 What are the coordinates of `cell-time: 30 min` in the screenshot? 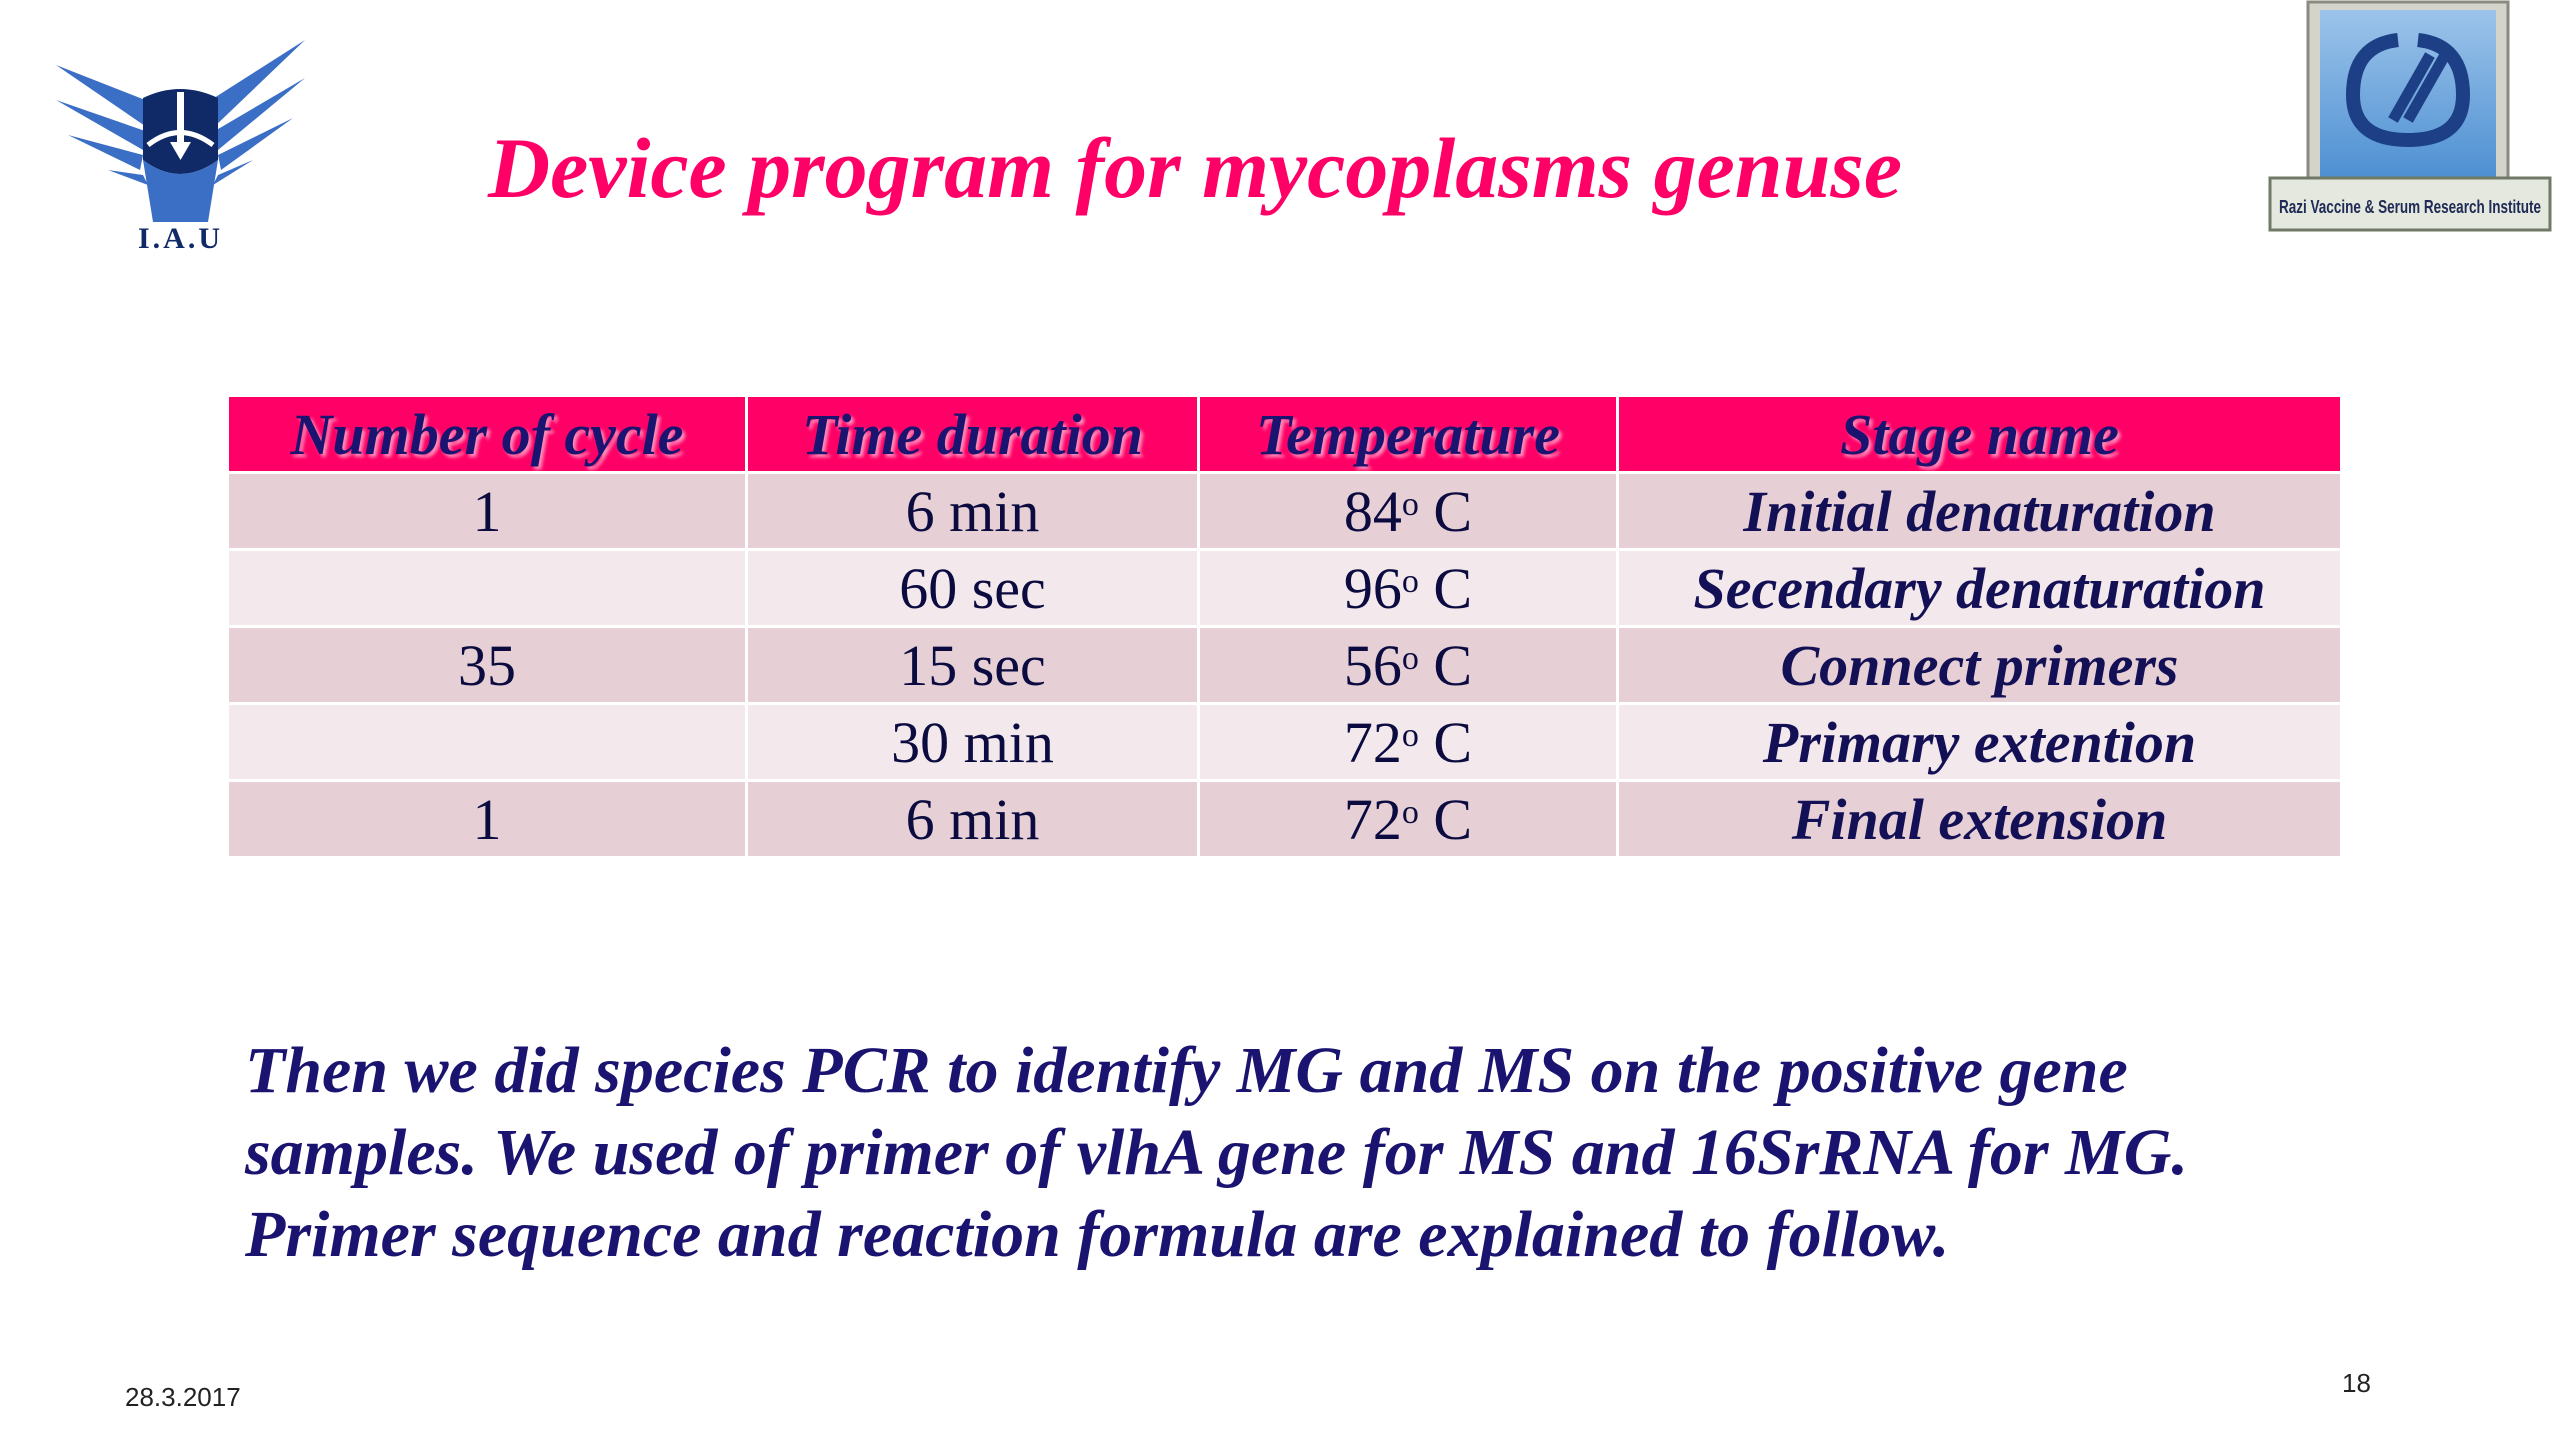 It's located at (972, 742).